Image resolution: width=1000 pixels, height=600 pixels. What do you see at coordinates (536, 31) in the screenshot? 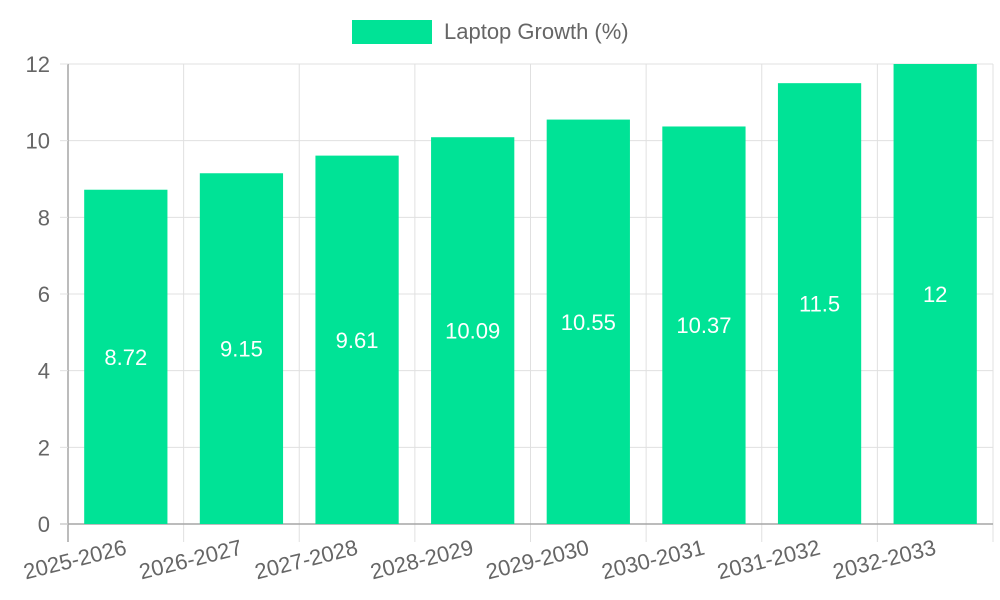
I see `legend-label: Laptop Growth (%)` at bounding box center [536, 31].